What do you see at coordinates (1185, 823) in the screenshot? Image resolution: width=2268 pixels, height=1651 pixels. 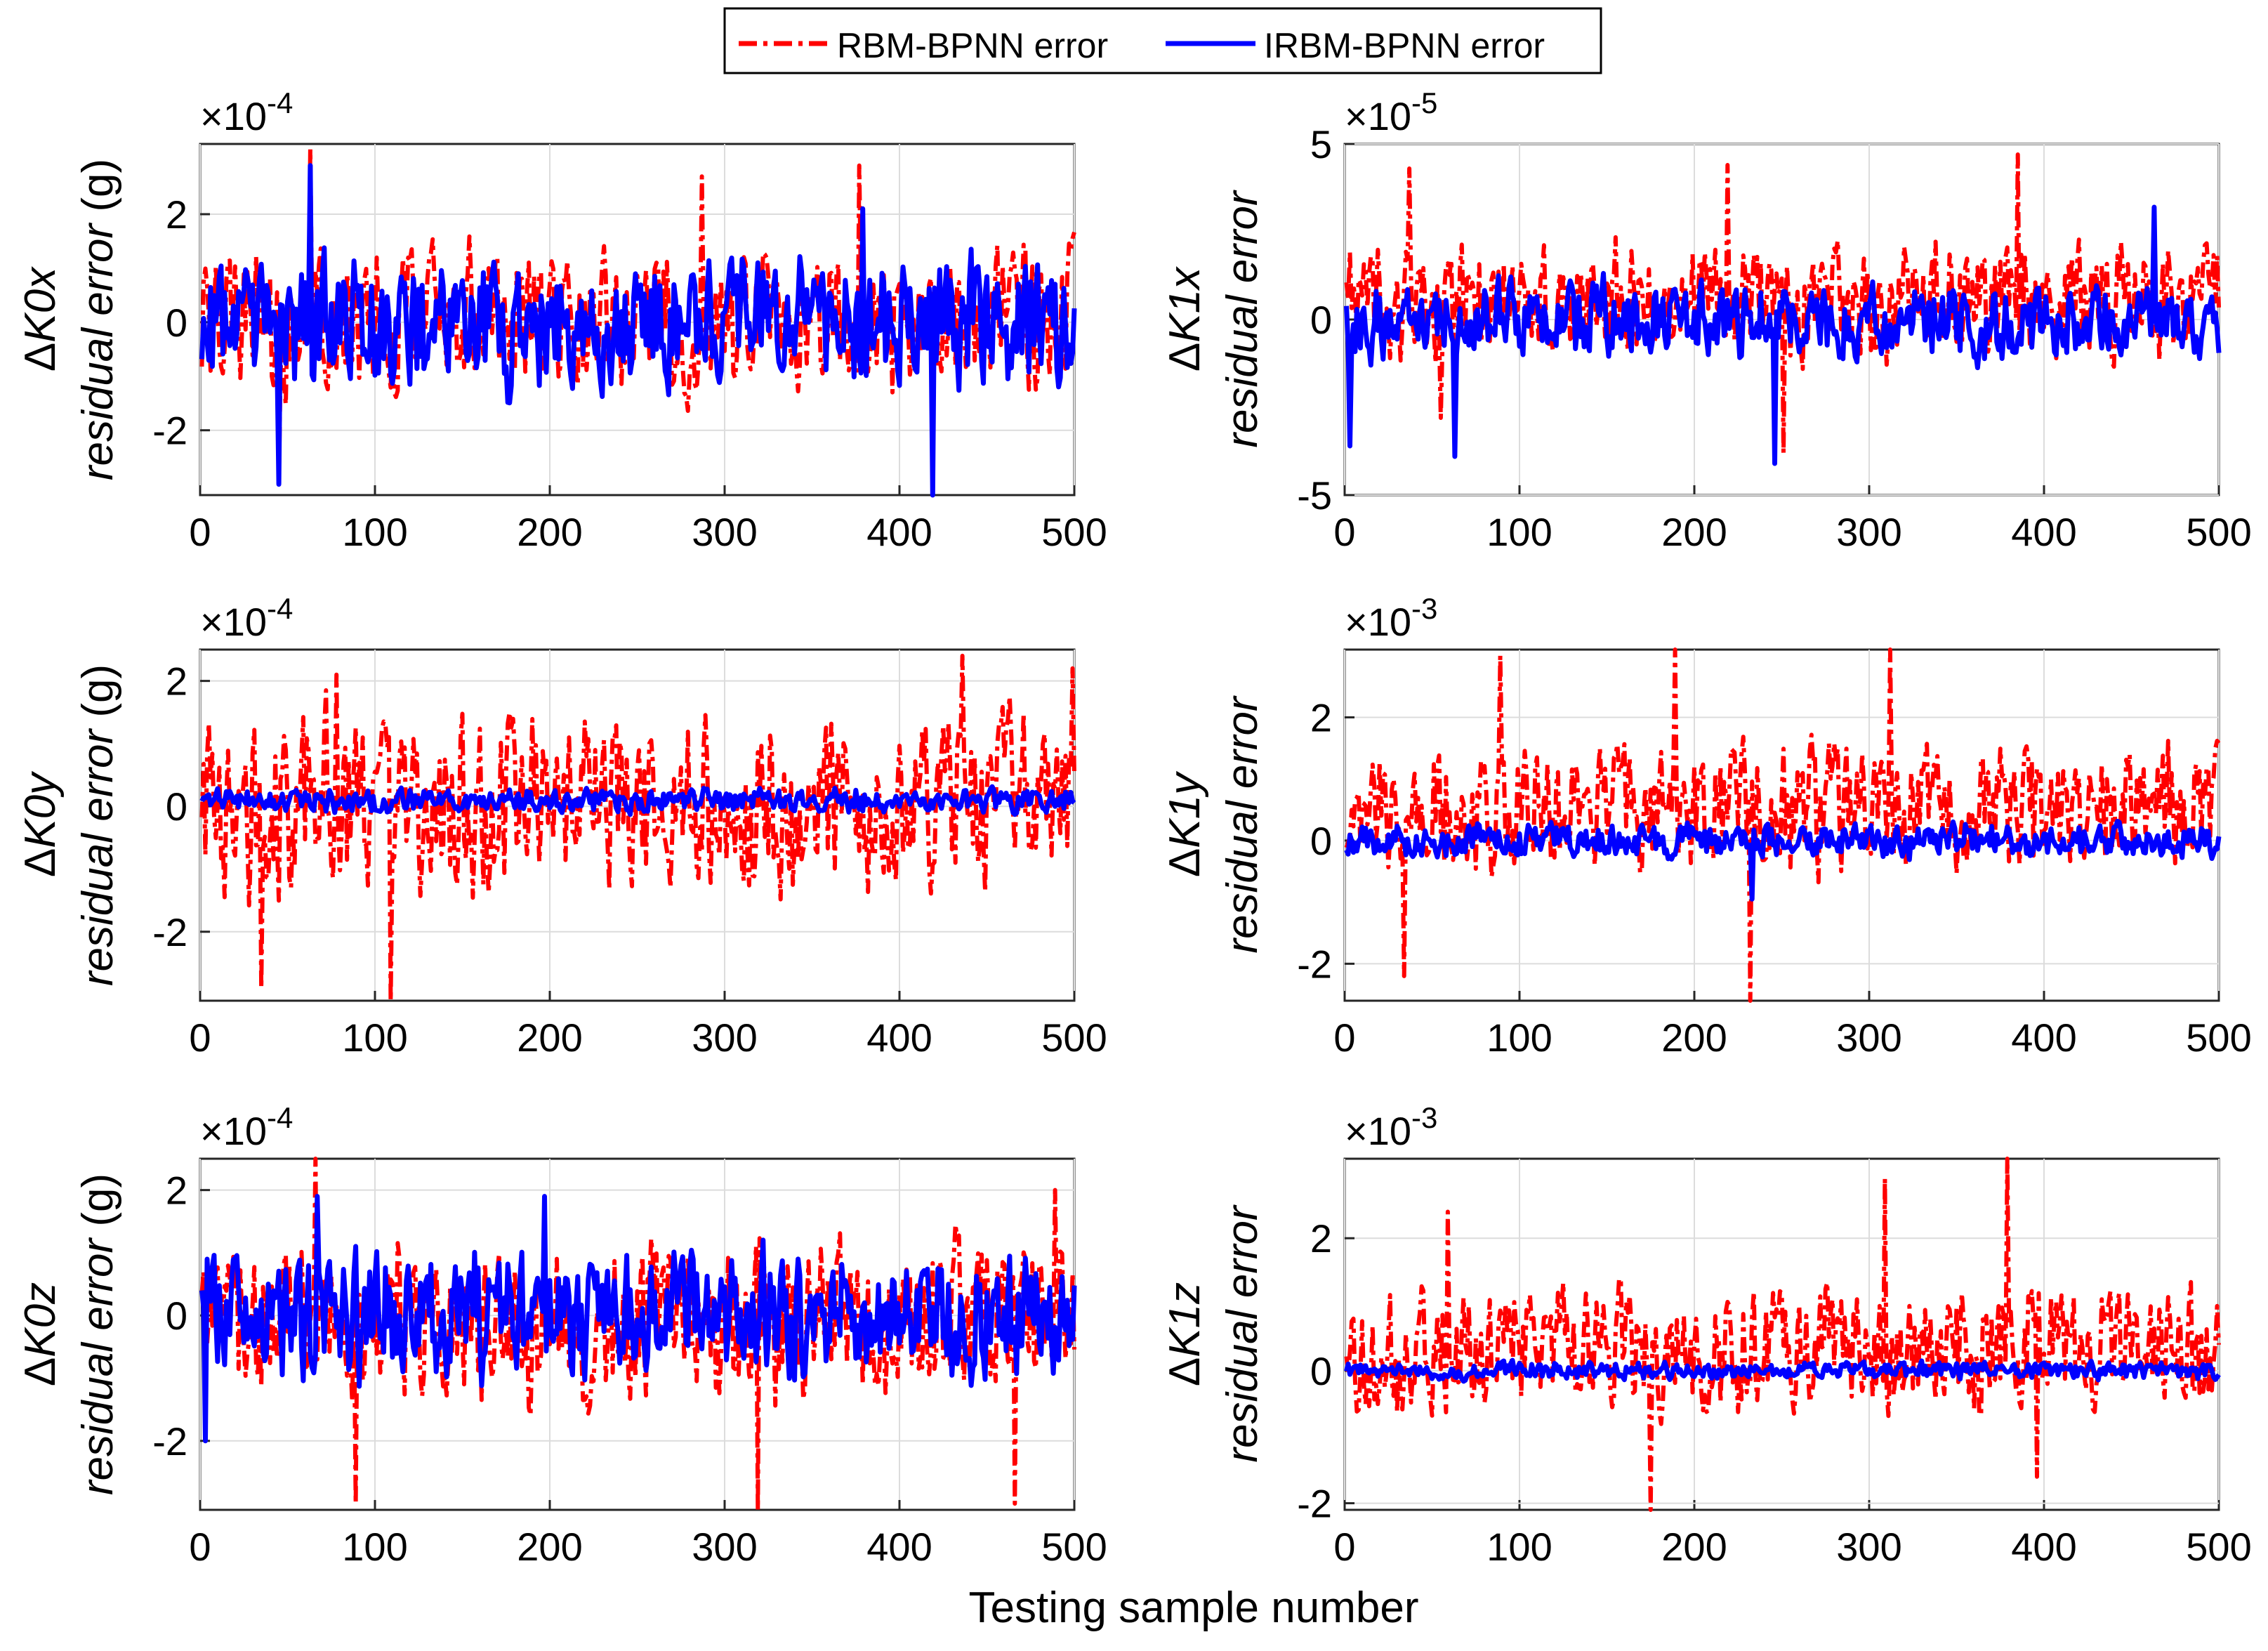 I see `y-label-main: ΔK1y` at bounding box center [1185, 823].